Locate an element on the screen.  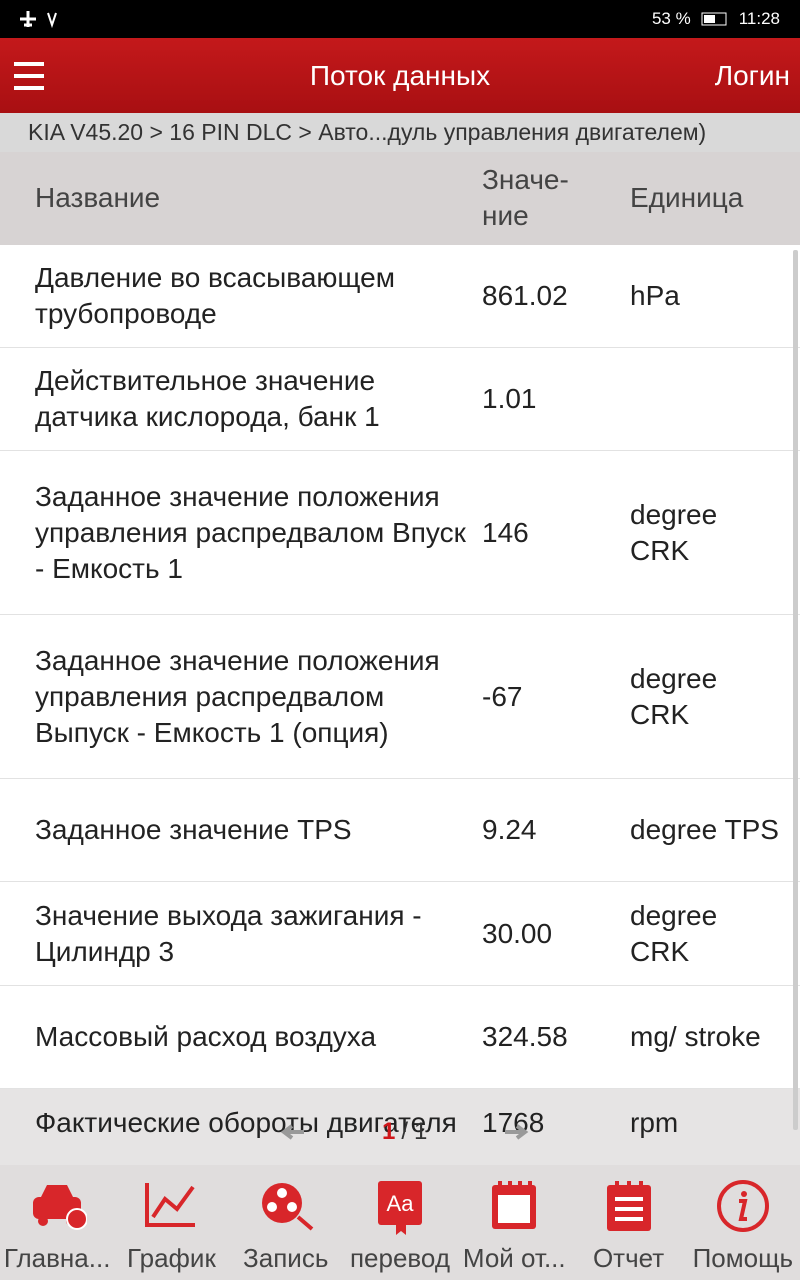
nav-label: Запись is located at coordinates (286, 1258).